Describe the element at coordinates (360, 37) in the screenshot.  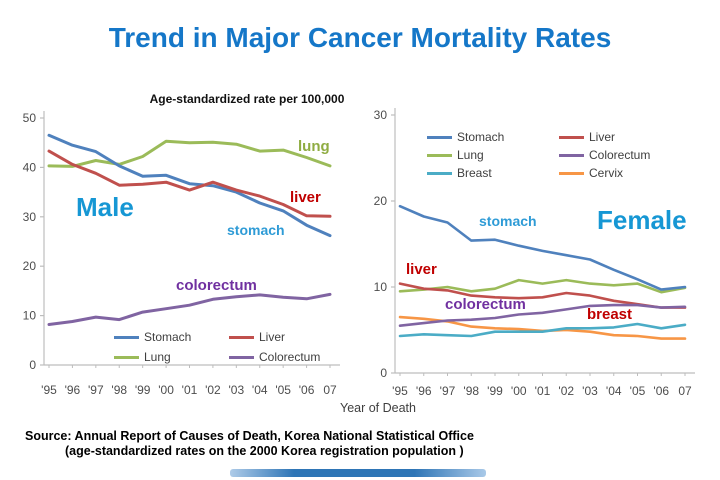
I see `page-title: Trend in Major Cancer Mortality Rates` at that location.